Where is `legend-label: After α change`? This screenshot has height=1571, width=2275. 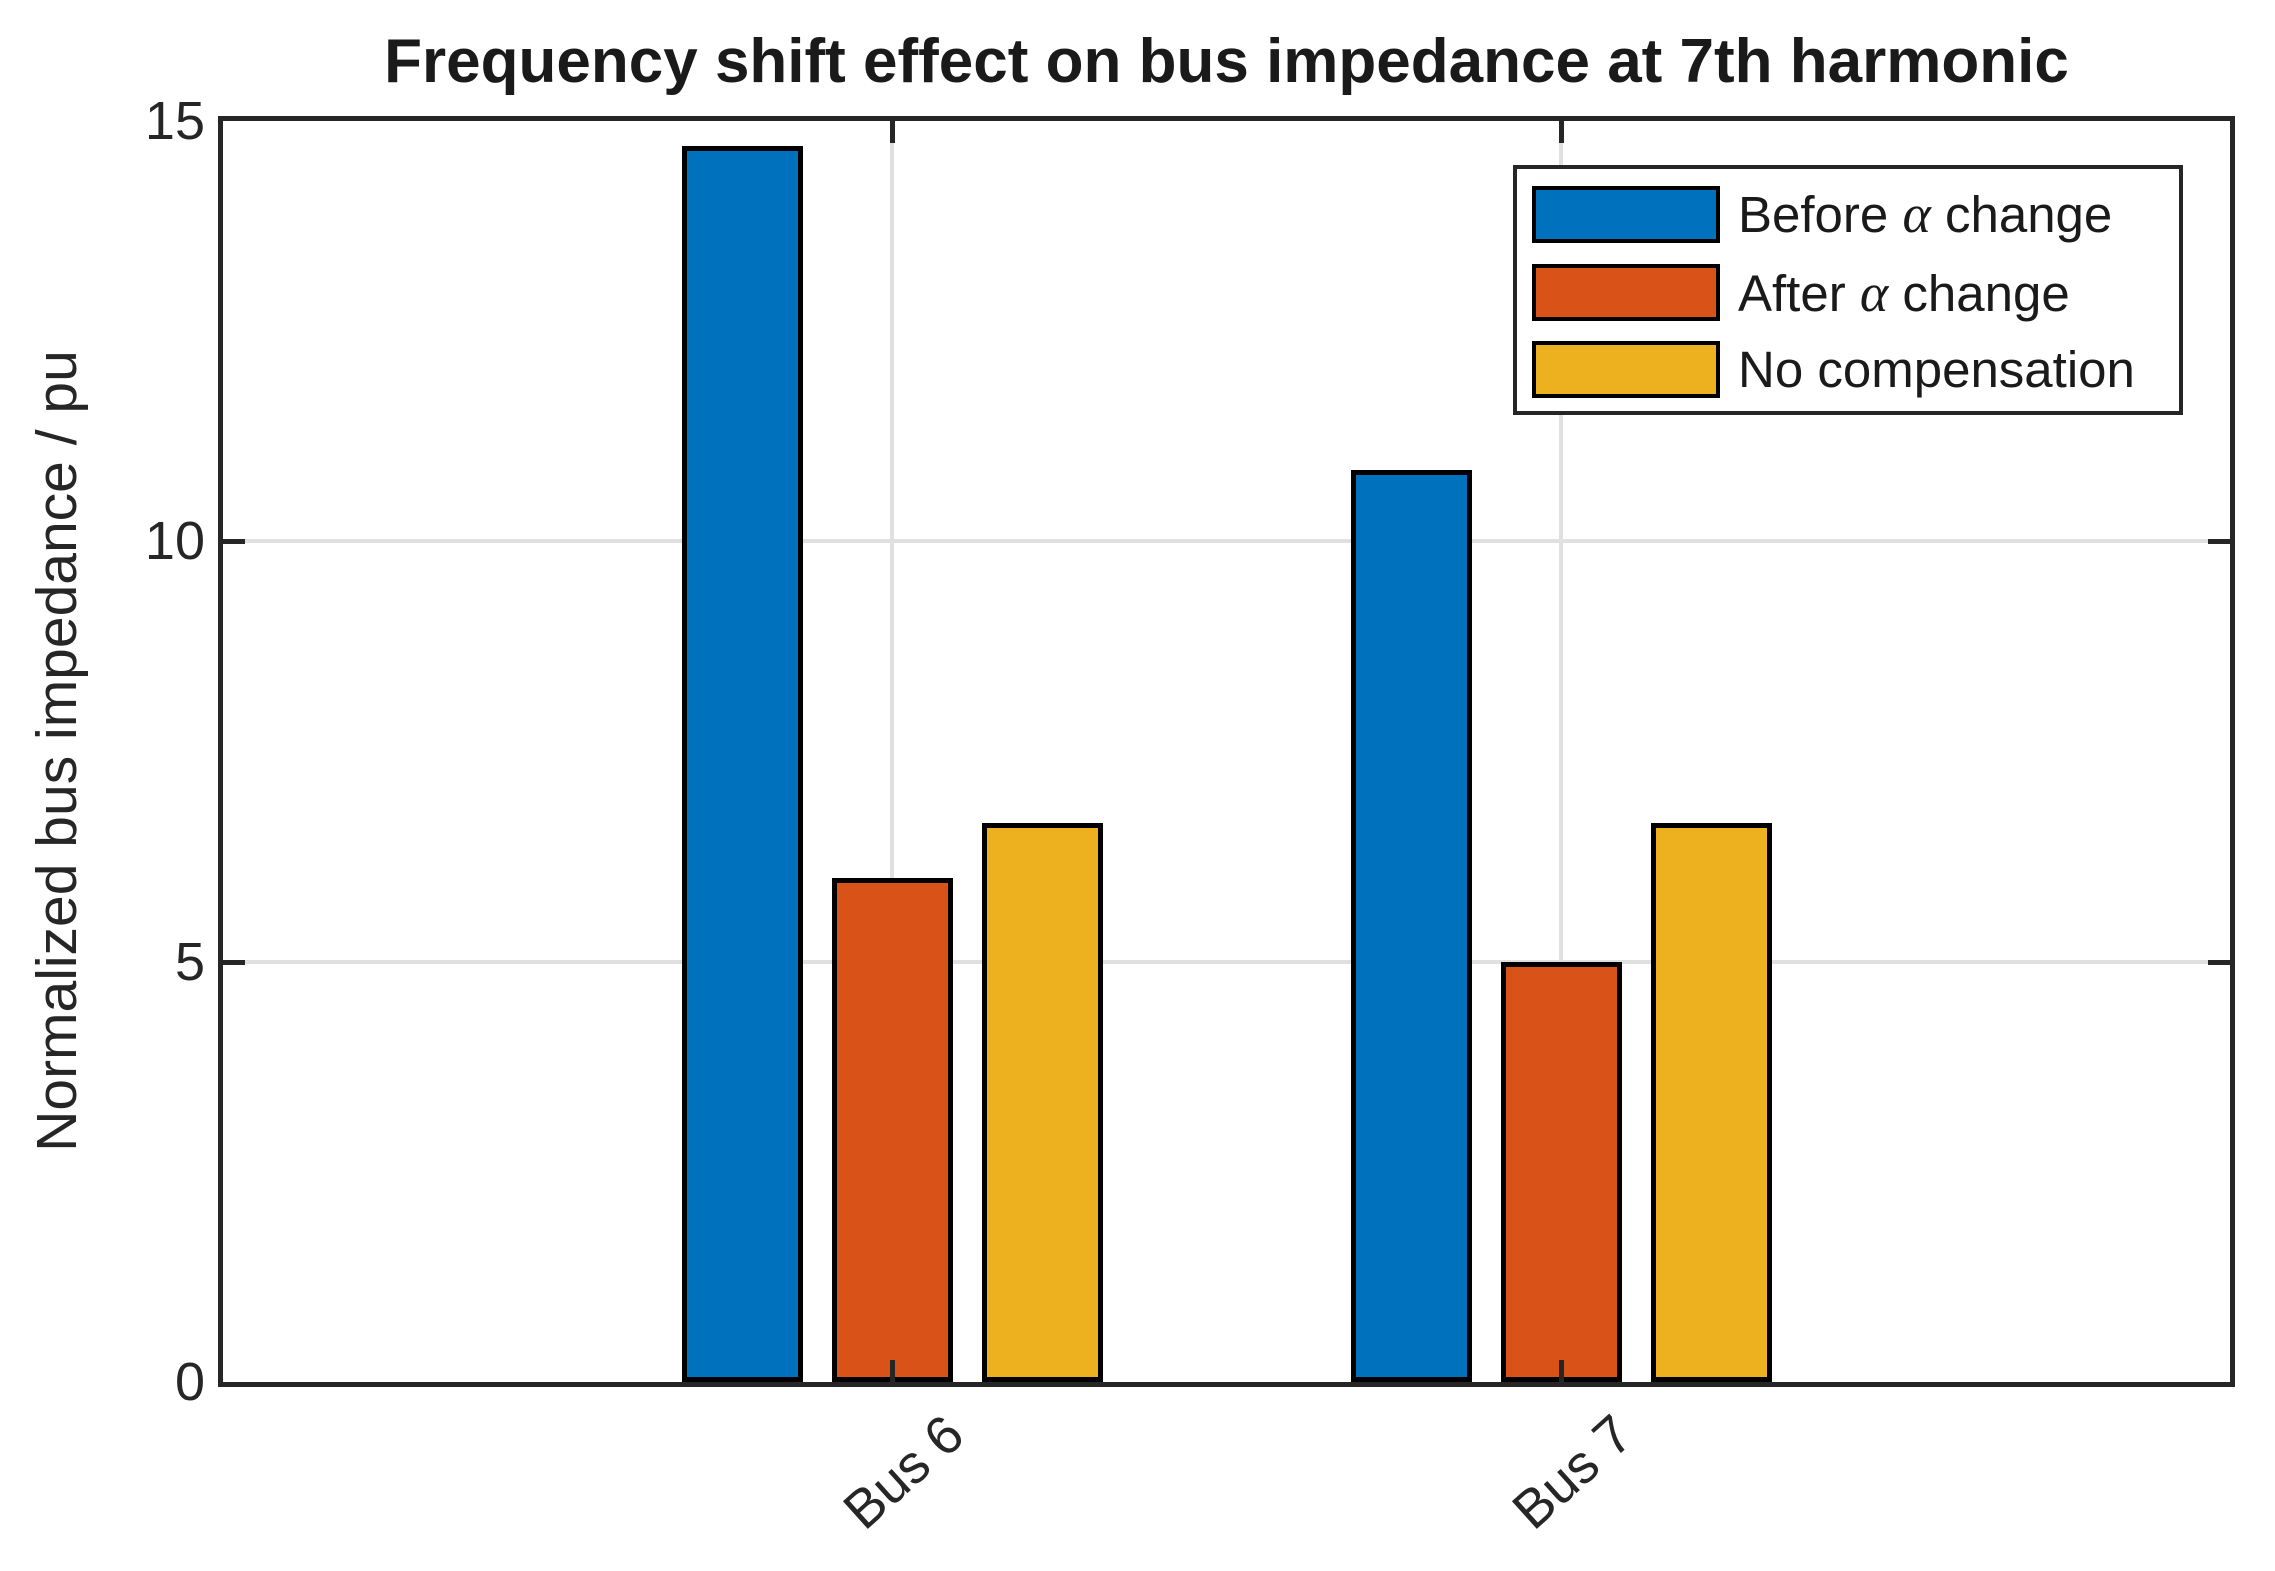 legend-label: After α change is located at coordinates (1904, 292).